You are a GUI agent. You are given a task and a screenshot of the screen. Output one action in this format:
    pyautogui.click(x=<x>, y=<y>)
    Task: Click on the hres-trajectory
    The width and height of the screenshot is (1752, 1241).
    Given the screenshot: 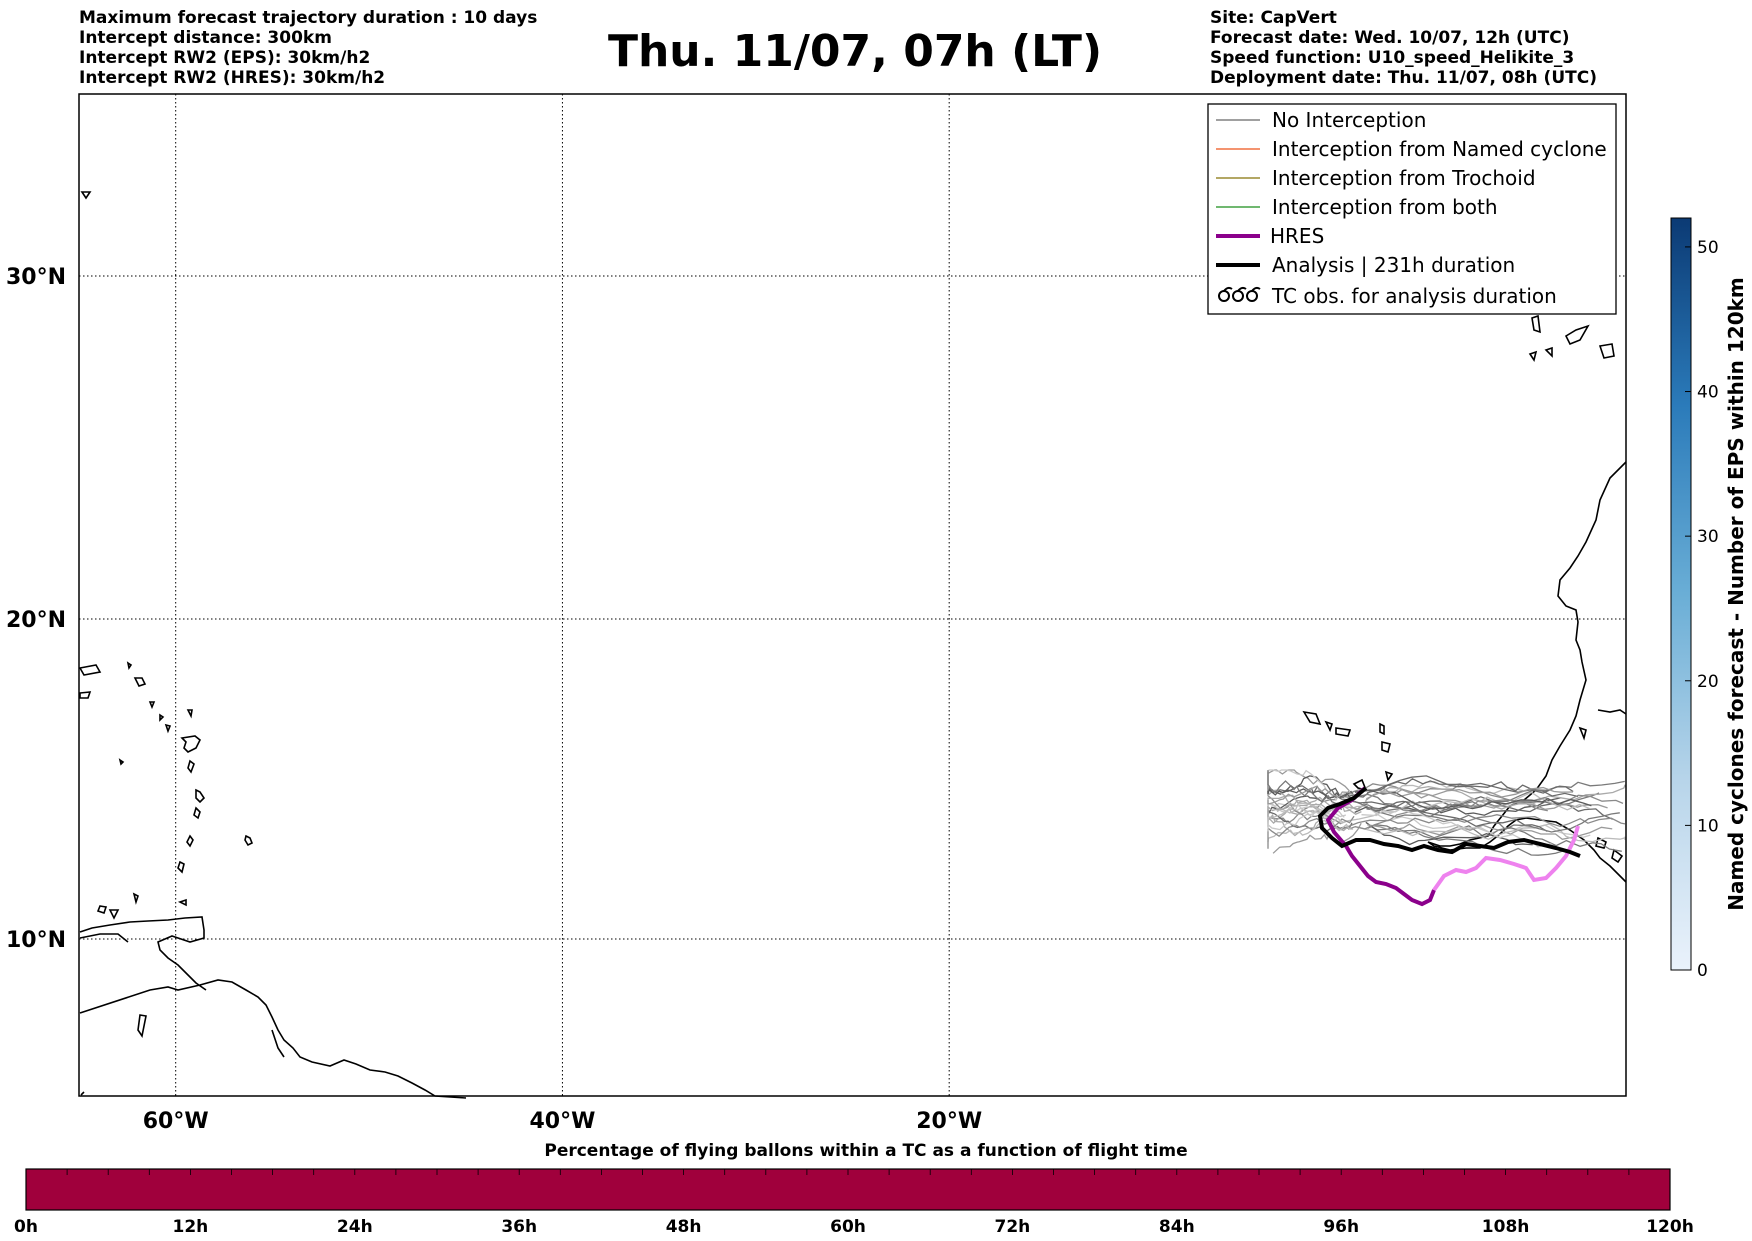 What is the action you would take?
    pyautogui.click(x=1452, y=846)
    